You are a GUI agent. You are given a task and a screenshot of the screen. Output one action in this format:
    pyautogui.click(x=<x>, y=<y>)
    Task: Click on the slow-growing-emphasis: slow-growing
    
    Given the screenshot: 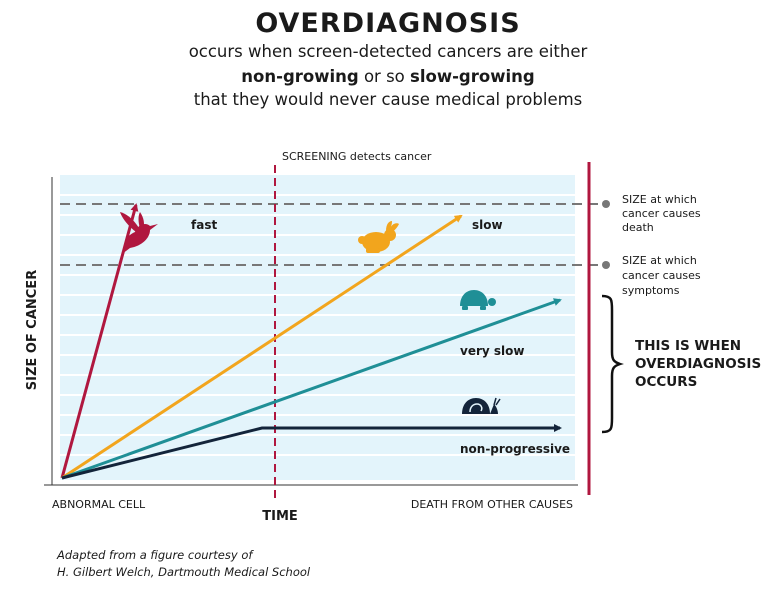 What is the action you would take?
    pyautogui.click(x=472, y=76)
    